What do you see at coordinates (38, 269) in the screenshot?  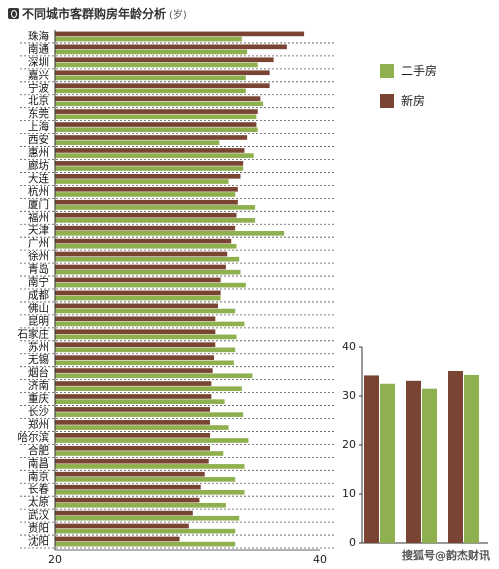 I see `category-label: 青岛` at bounding box center [38, 269].